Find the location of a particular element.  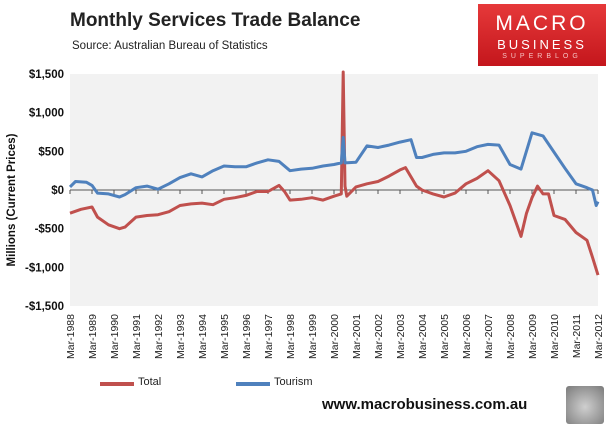

x-tick-label: Mar-2002 is located at coordinates (379, 336).